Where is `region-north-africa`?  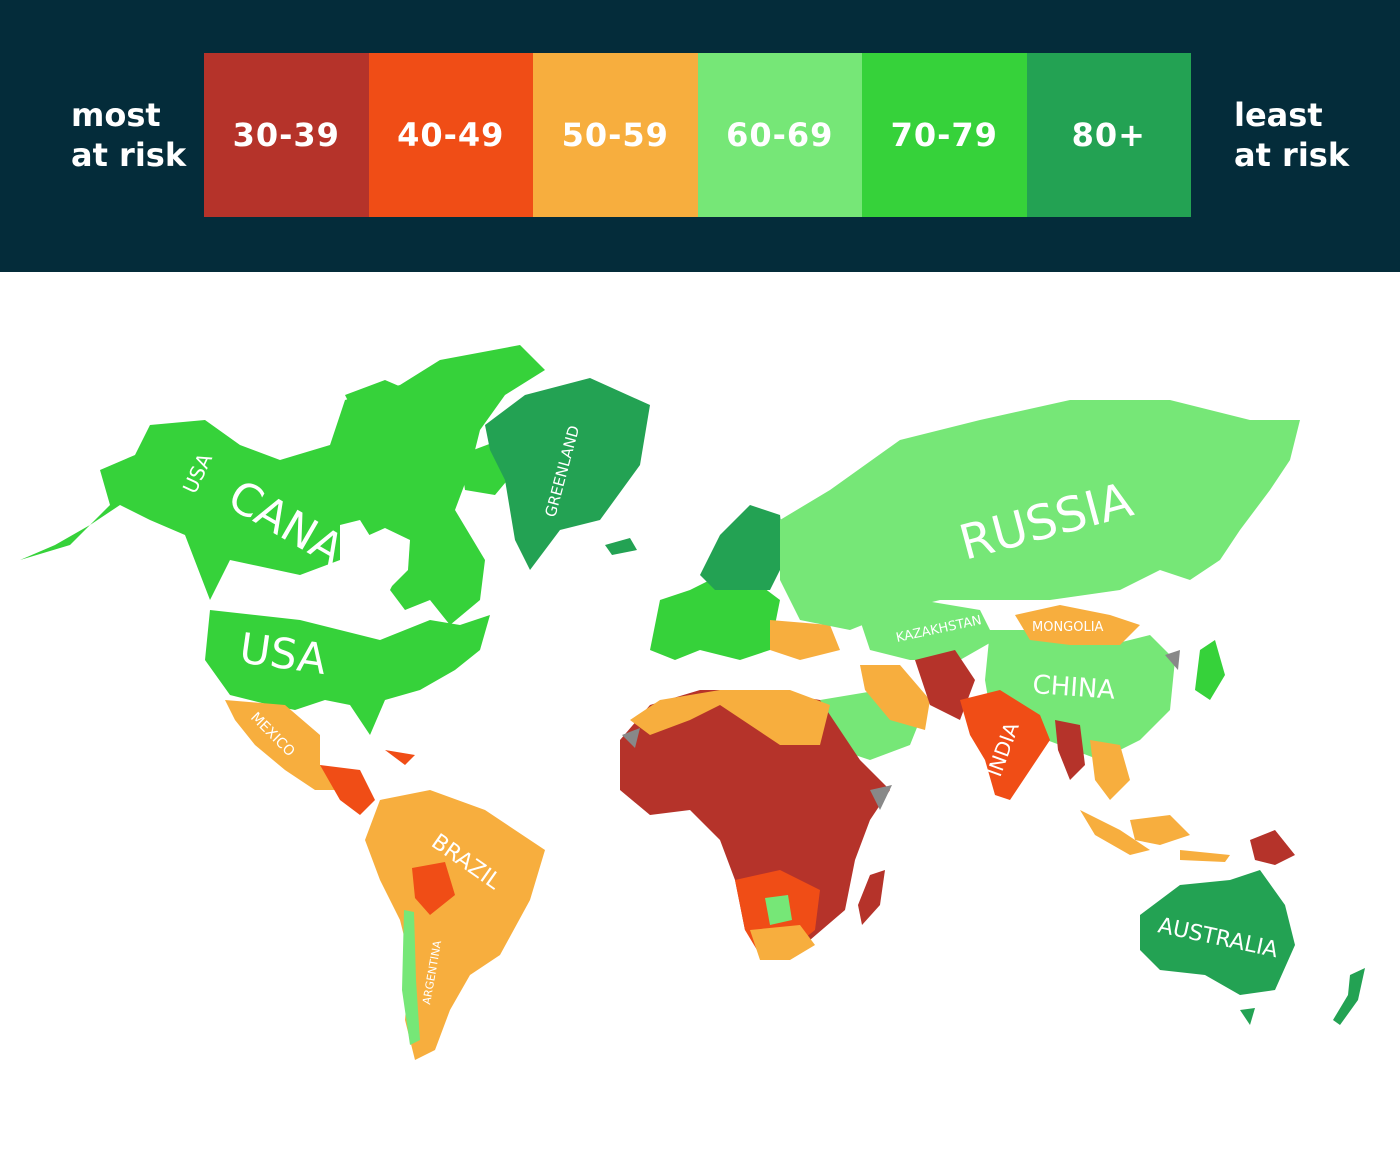 region-north-africa is located at coordinates (730, 717).